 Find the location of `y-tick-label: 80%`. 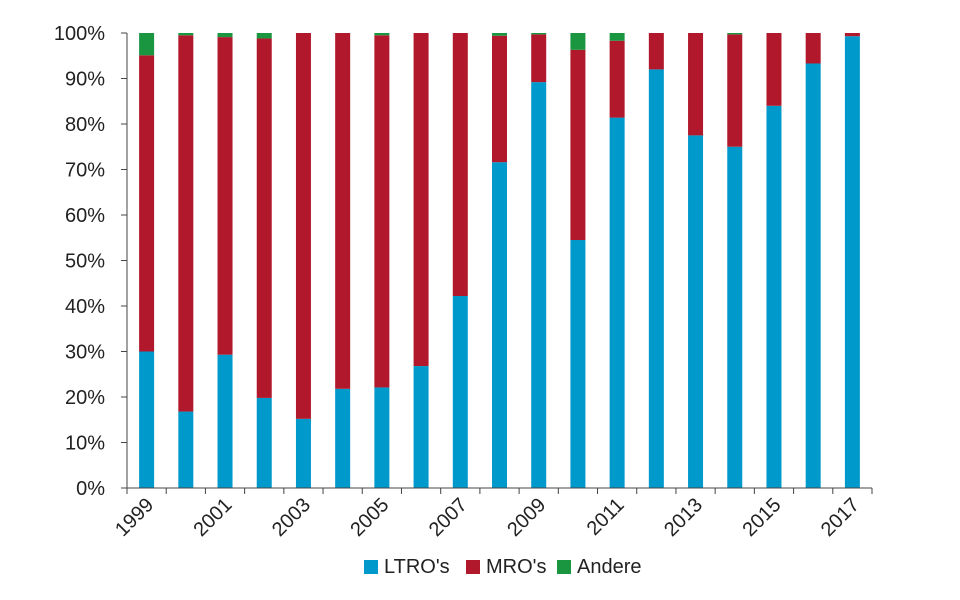

y-tick-label: 80% is located at coordinates (85, 125).